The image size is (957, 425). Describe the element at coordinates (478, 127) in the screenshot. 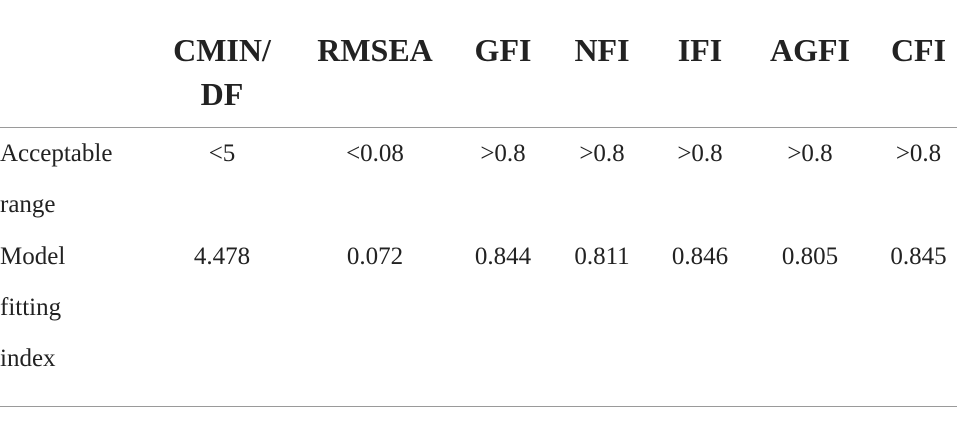

I see `header-divider` at that location.